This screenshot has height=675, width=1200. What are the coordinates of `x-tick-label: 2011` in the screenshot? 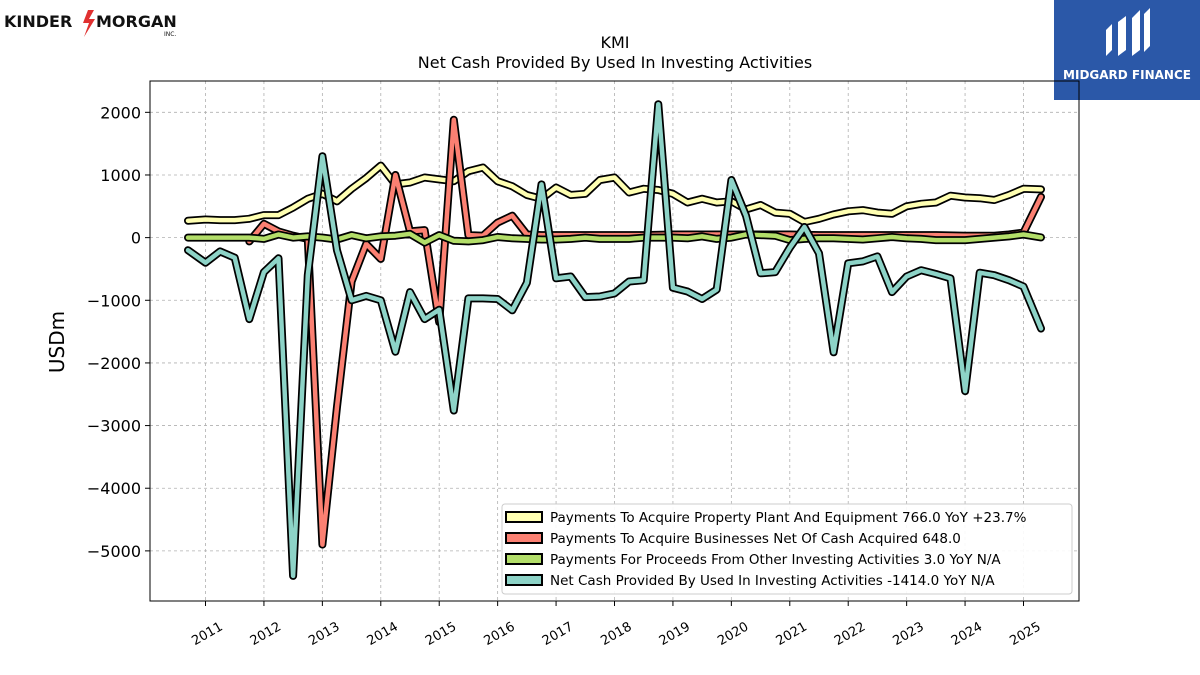 It's located at (207, 634).